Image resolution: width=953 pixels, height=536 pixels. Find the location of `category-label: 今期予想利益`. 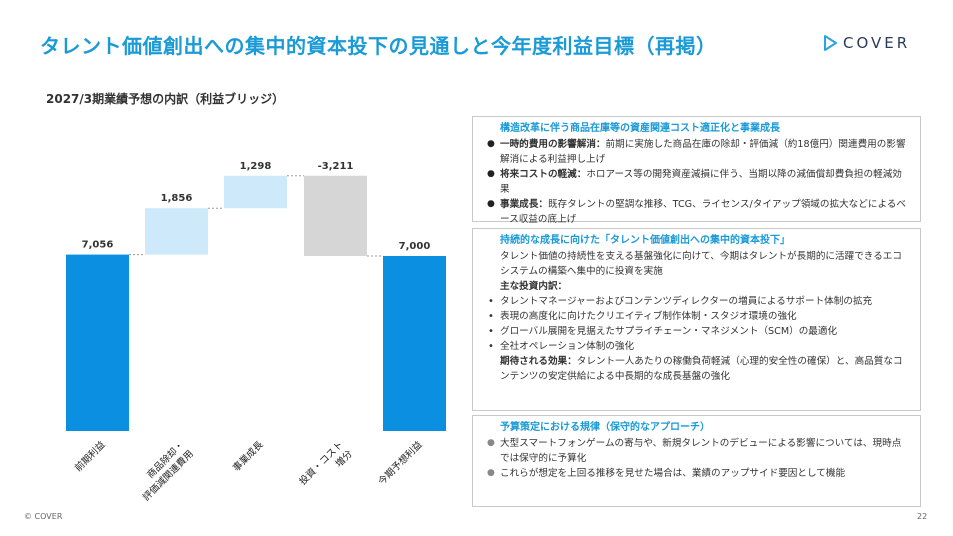

category-label: 今期予想利益 is located at coordinates (400, 462).